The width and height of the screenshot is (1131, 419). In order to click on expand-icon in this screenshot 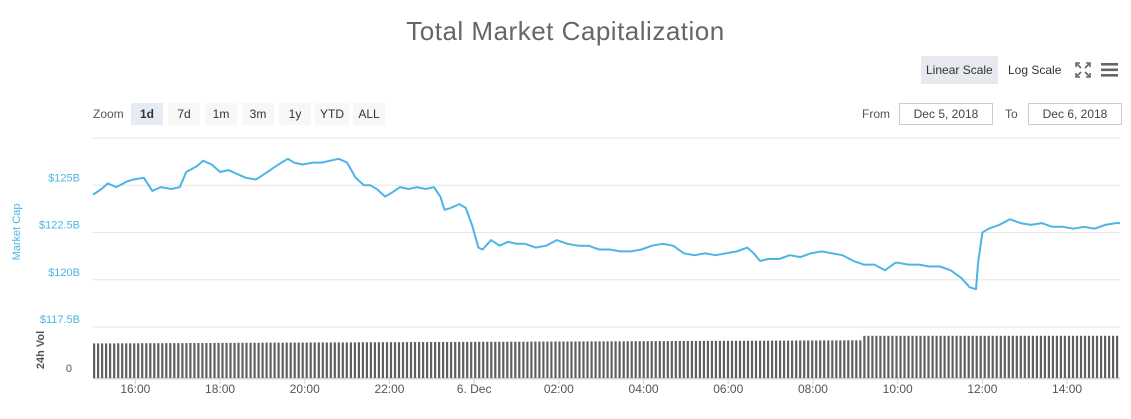, I will do `click(1083, 70)`.